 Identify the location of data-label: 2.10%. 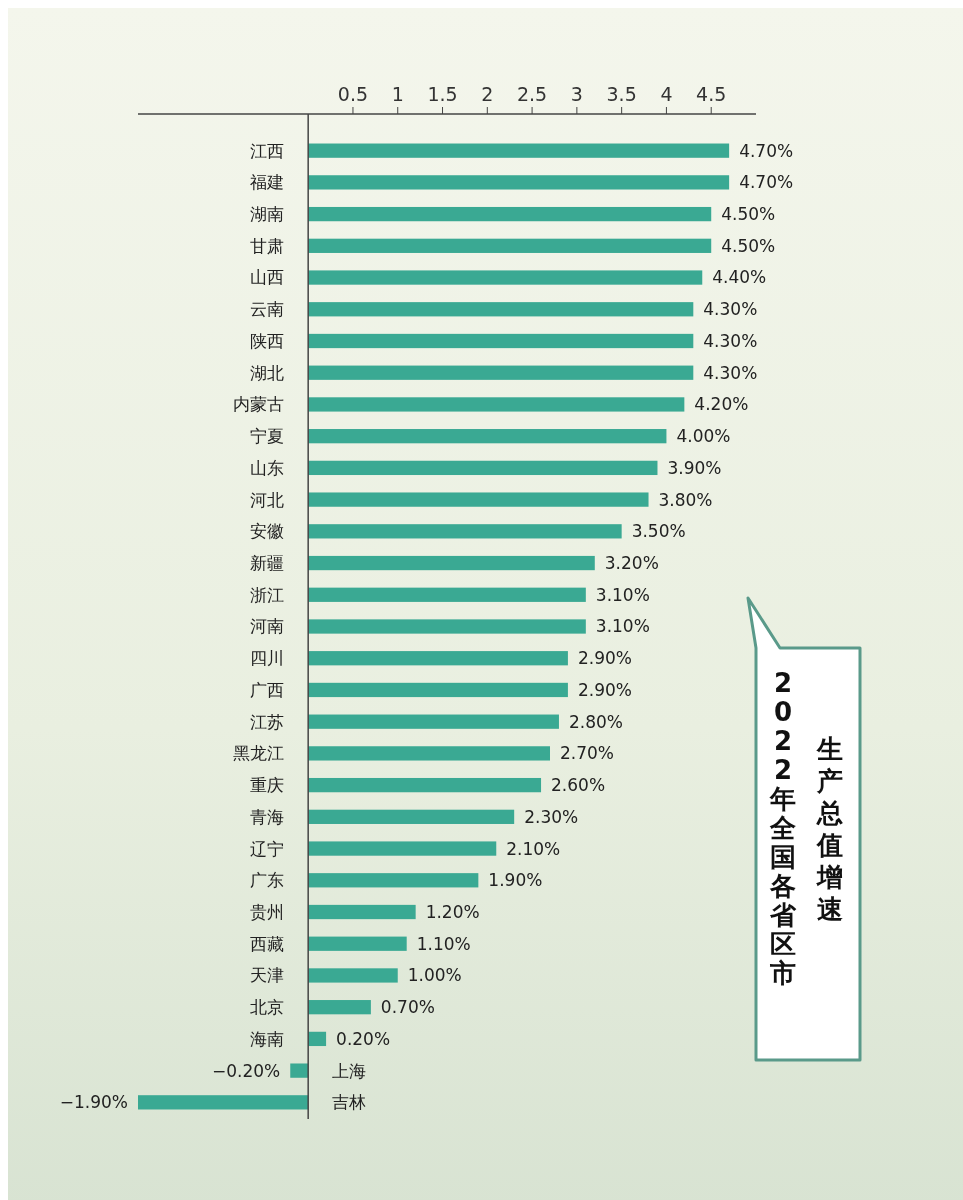
(533, 848).